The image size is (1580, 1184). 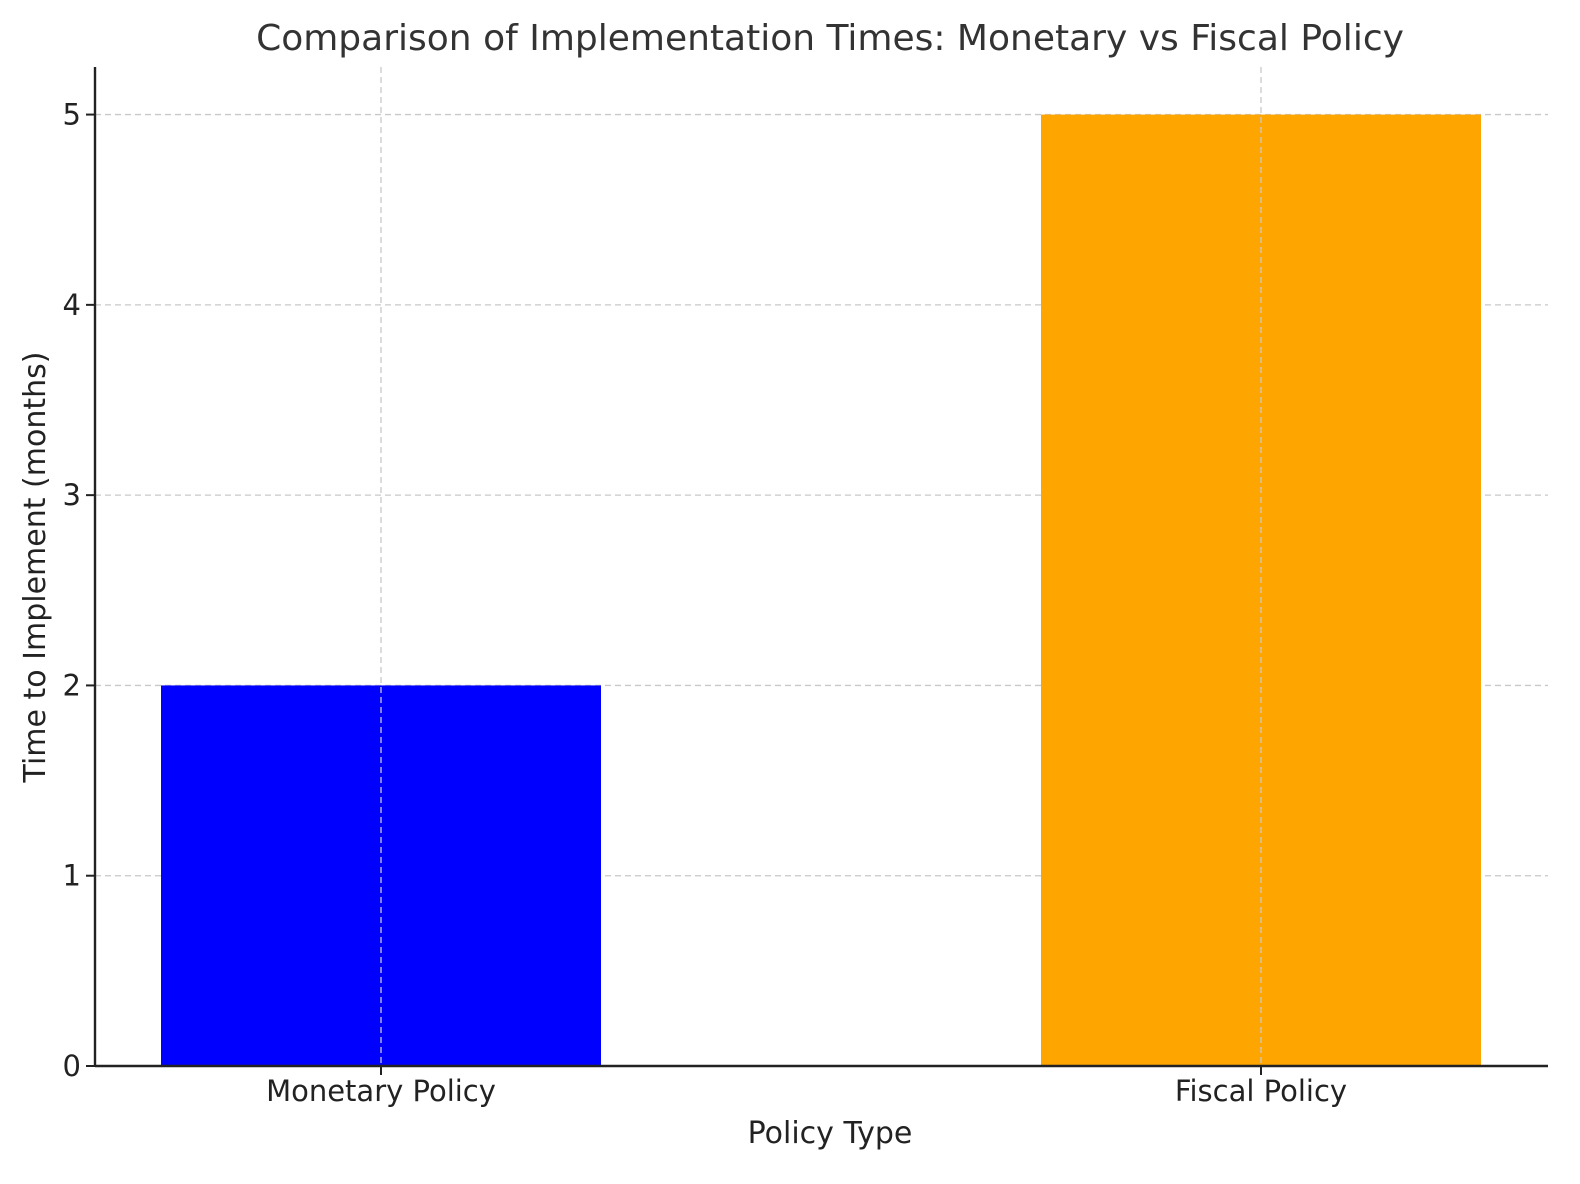 What do you see at coordinates (72, 685) in the screenshot?
I see `y-tick-label: 2` at bounding box center [72, 685].